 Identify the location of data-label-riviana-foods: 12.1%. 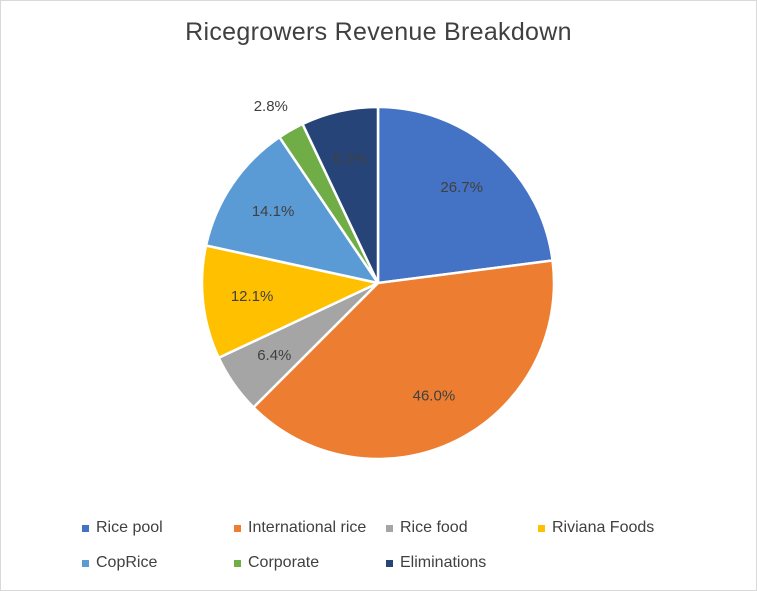
(252, 296).